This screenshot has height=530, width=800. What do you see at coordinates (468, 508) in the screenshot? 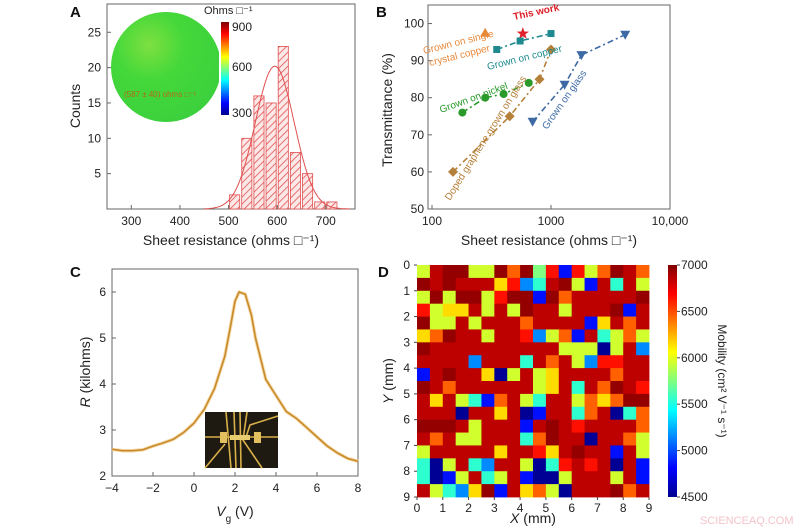
I see `x-tick-label: 2` at bounding box center [468, 508].